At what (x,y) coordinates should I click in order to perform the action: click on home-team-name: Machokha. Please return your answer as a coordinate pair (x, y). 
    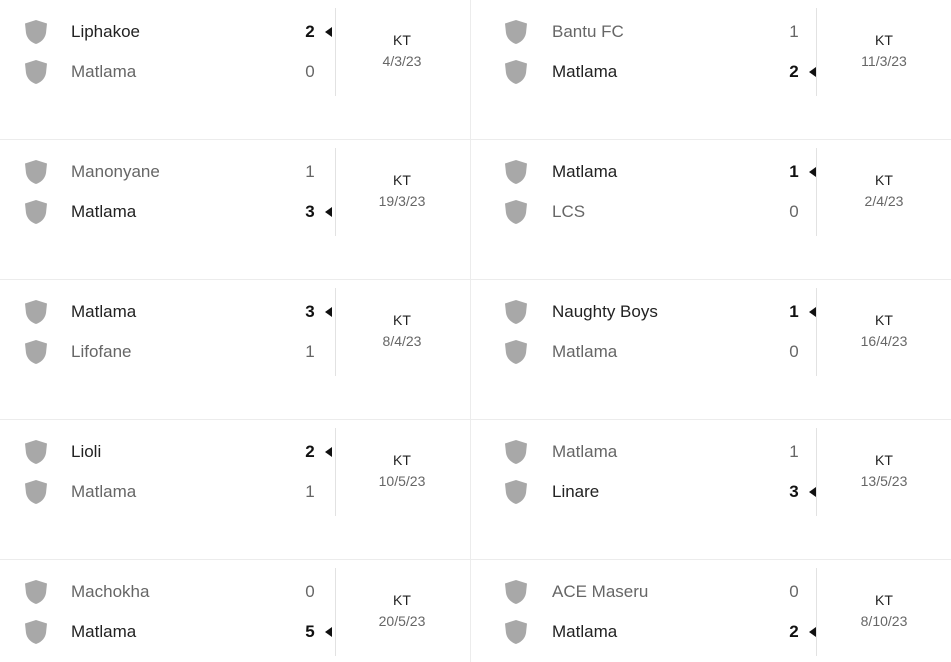
    Looking at the image, I should click on (110, 591).